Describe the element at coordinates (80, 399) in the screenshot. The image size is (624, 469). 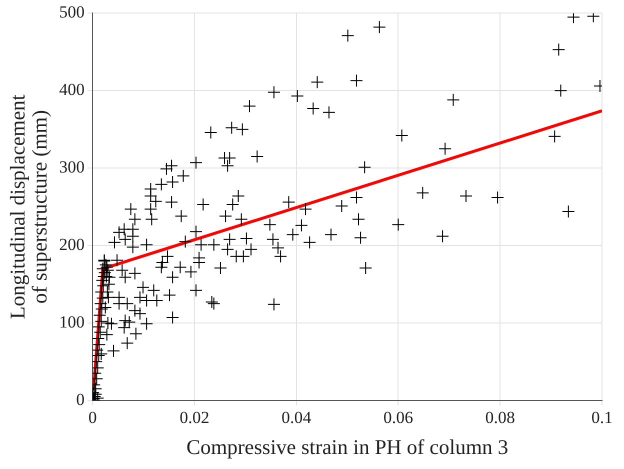
I see `y-tick-label: 0` at that location.